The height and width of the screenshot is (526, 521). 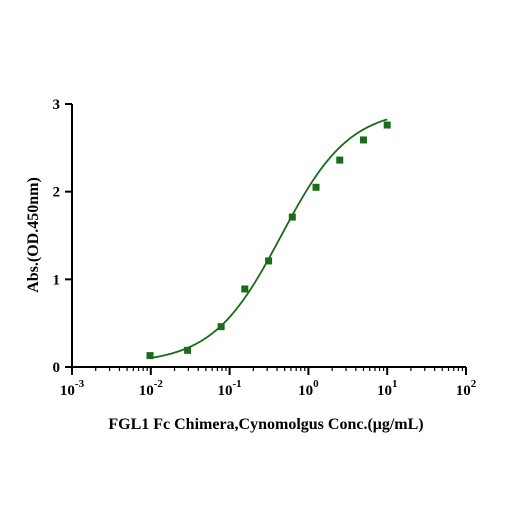 I want to click on x-tick-label--1: 10⁻¹, so click(x=230, y=388).